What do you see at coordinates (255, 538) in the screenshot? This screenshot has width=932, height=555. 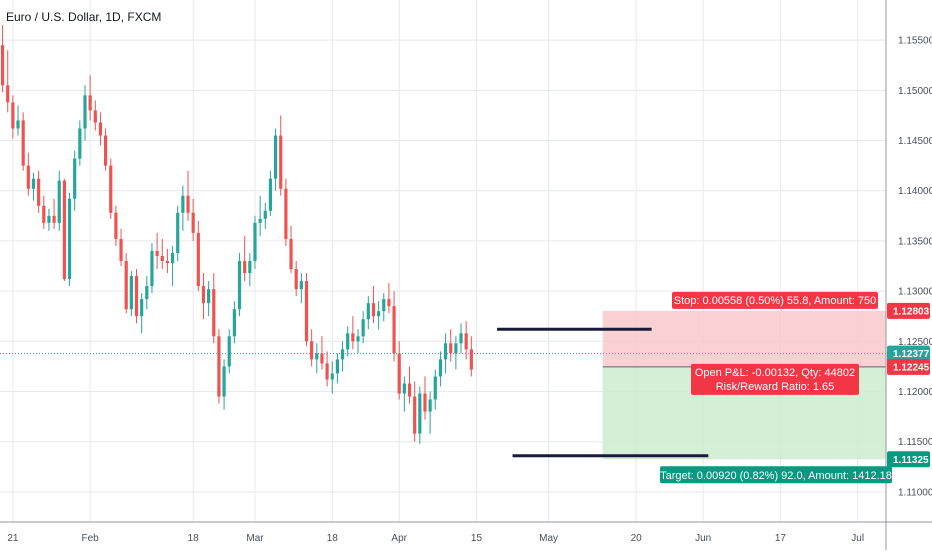 I see `x-tick-label: Mar` at bounding box center [255, 538].